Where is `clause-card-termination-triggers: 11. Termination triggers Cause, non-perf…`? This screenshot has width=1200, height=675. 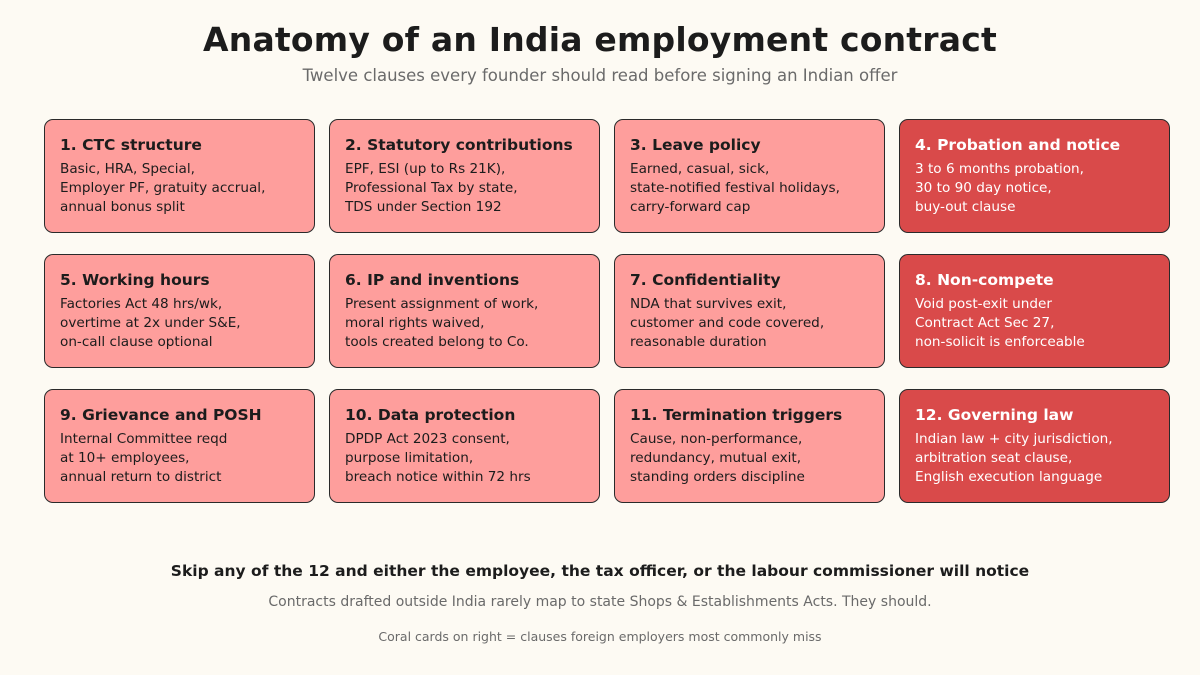 clause-card-termination-triggers: 11. Termination triggers Cause, non-perf… is located at coordinates (749, 446).